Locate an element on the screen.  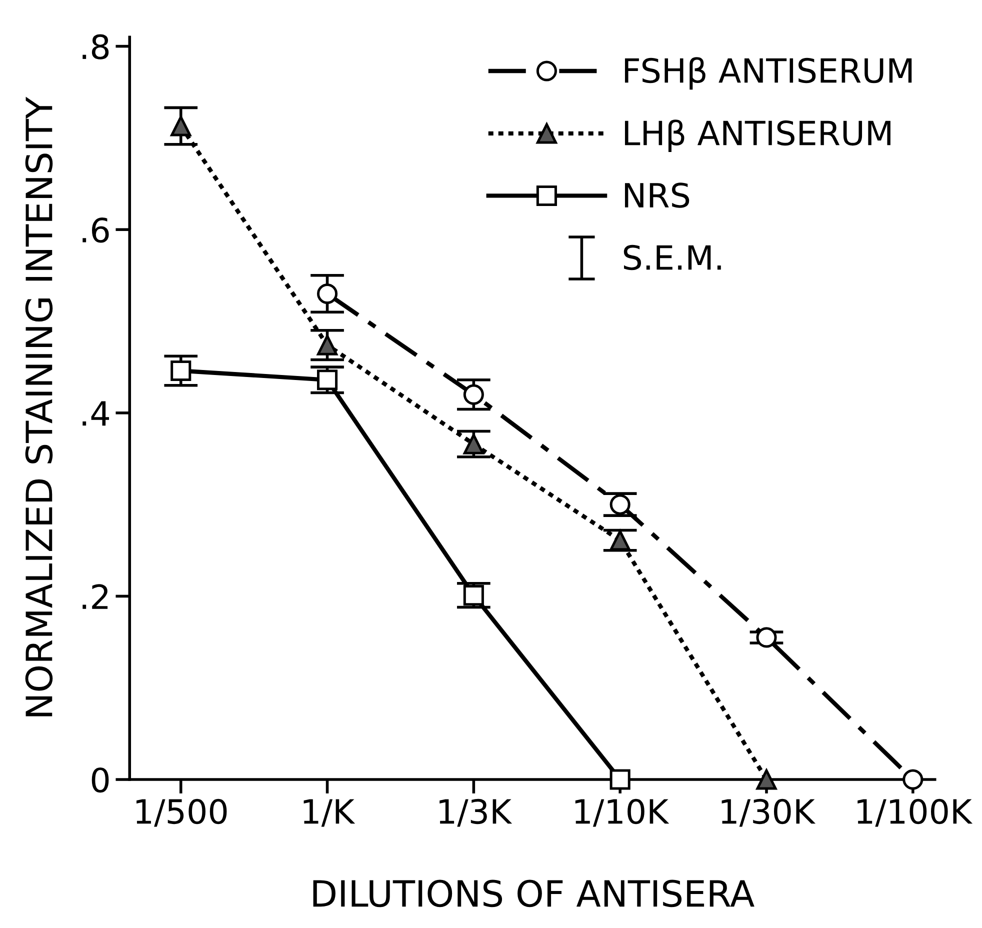
x-tick-label: 1/30K is located at coordinates (769, 812).